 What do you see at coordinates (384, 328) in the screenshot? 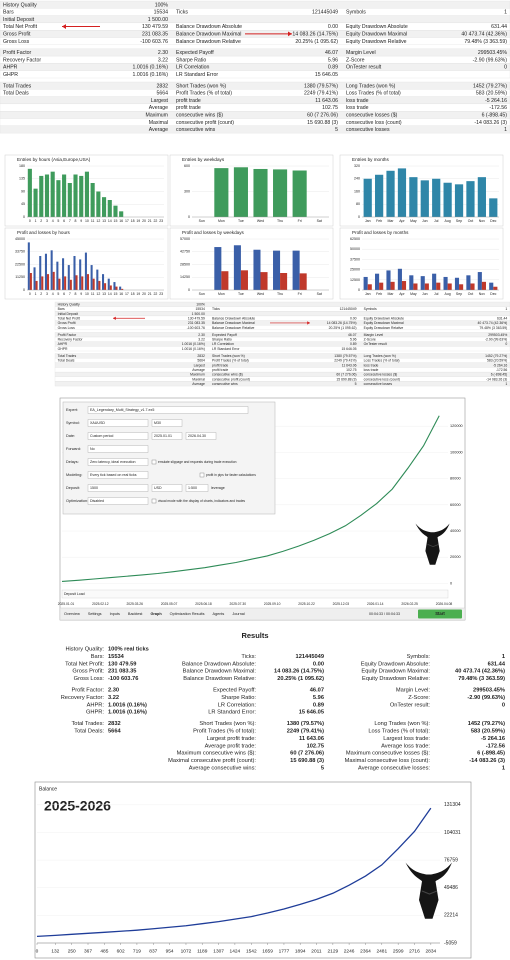
I see `table-label: Equity Drawdown Relative` at bounding box center [384, 328].